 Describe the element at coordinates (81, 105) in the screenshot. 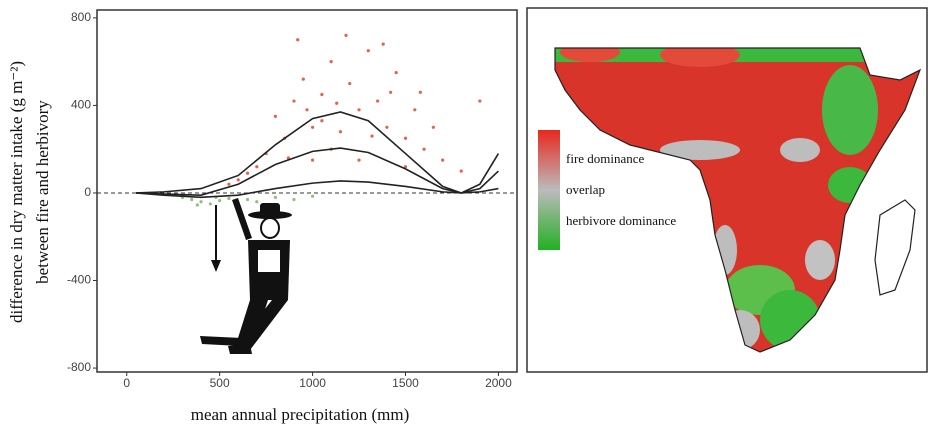

I see `y-tick-label: 400` at that location.